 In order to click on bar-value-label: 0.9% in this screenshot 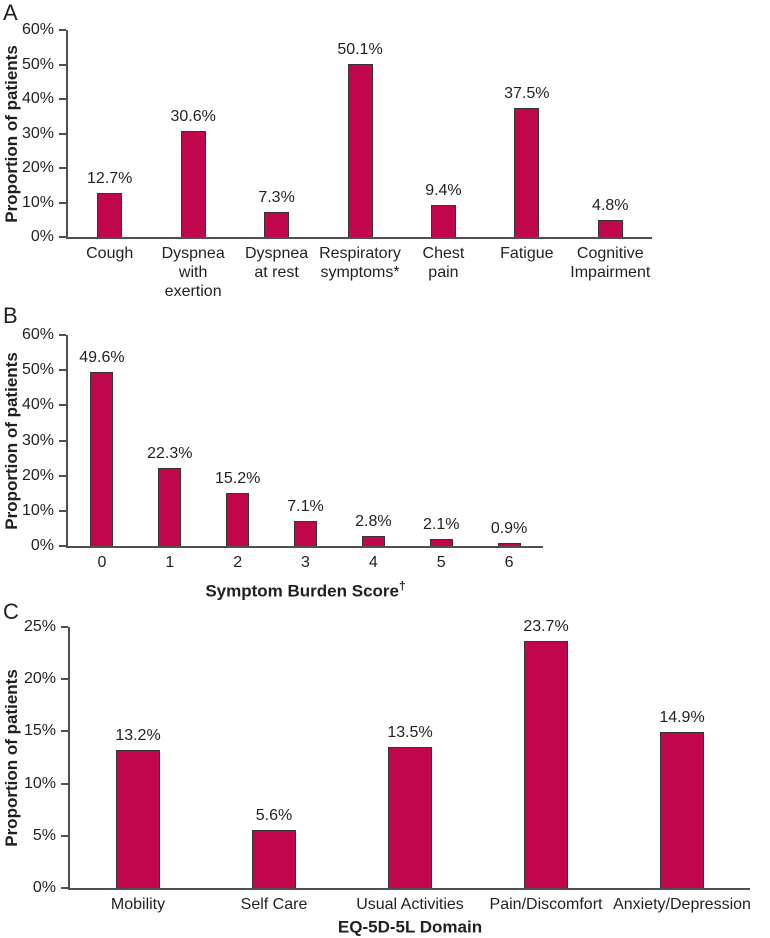, I will do `click(509, 528)`.